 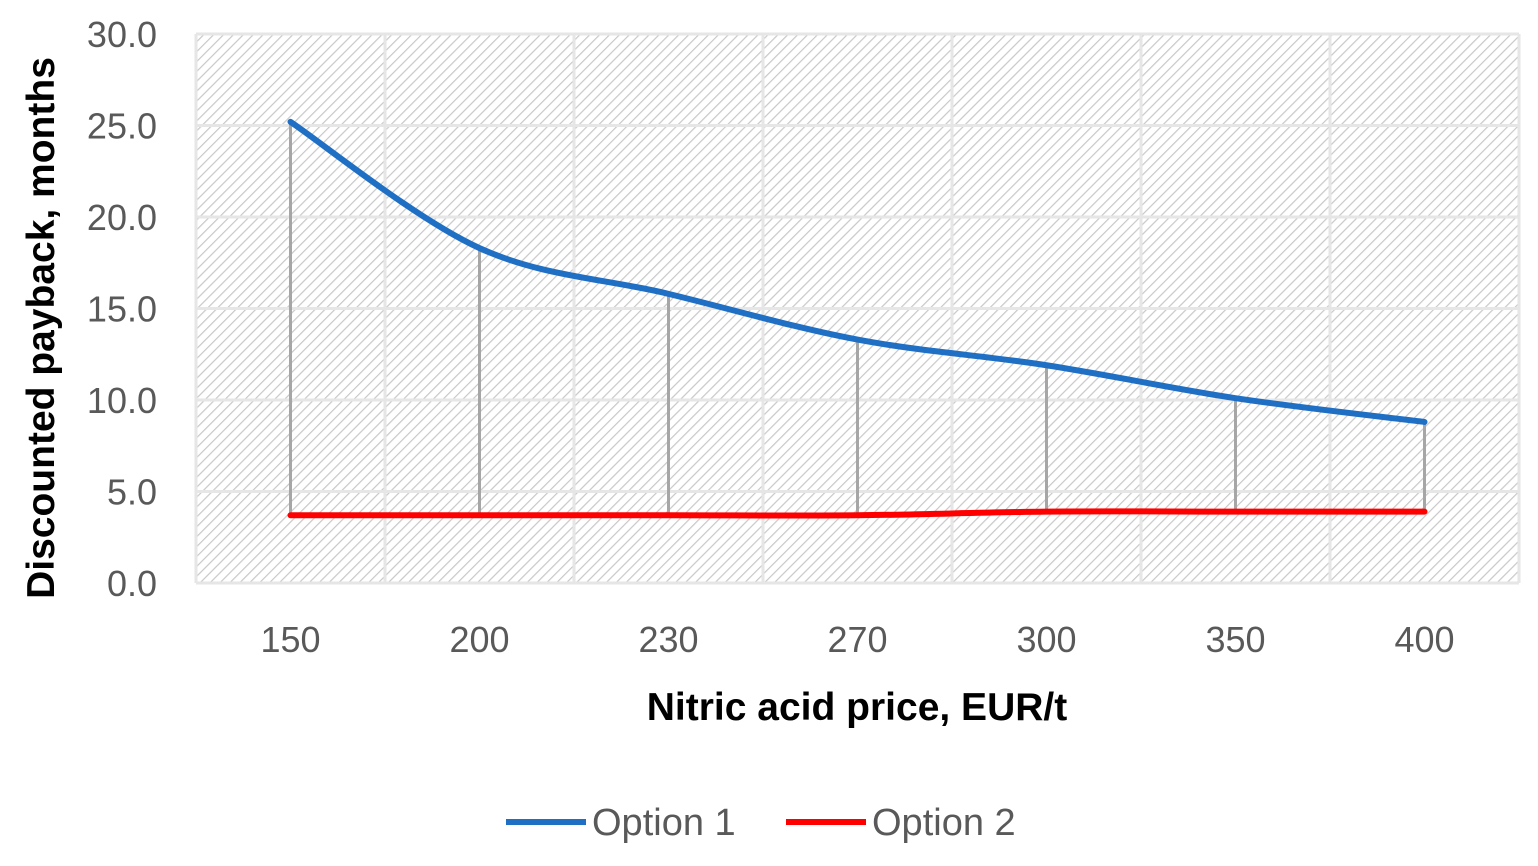 What do you see at coordinates (290, 639) in the screenshot?
I see `x-tick-label: 150` at bounding box center [290, 639].